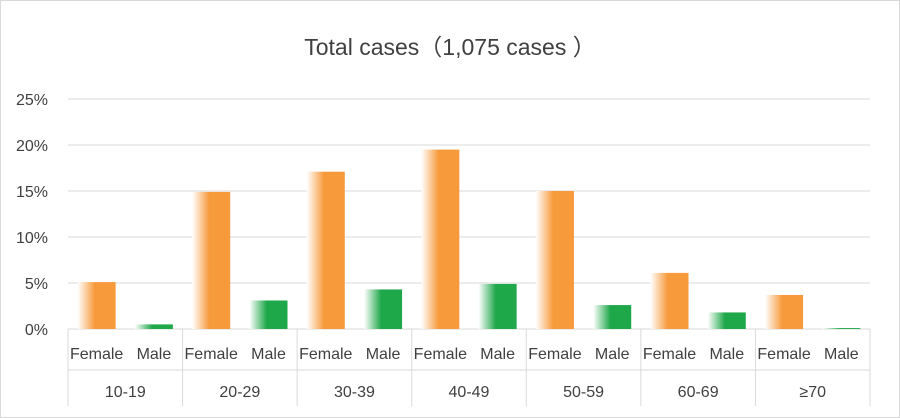 This screenshot has height=418, width=900. I want to click on y-tick-label: 25%, so click(32, 100).